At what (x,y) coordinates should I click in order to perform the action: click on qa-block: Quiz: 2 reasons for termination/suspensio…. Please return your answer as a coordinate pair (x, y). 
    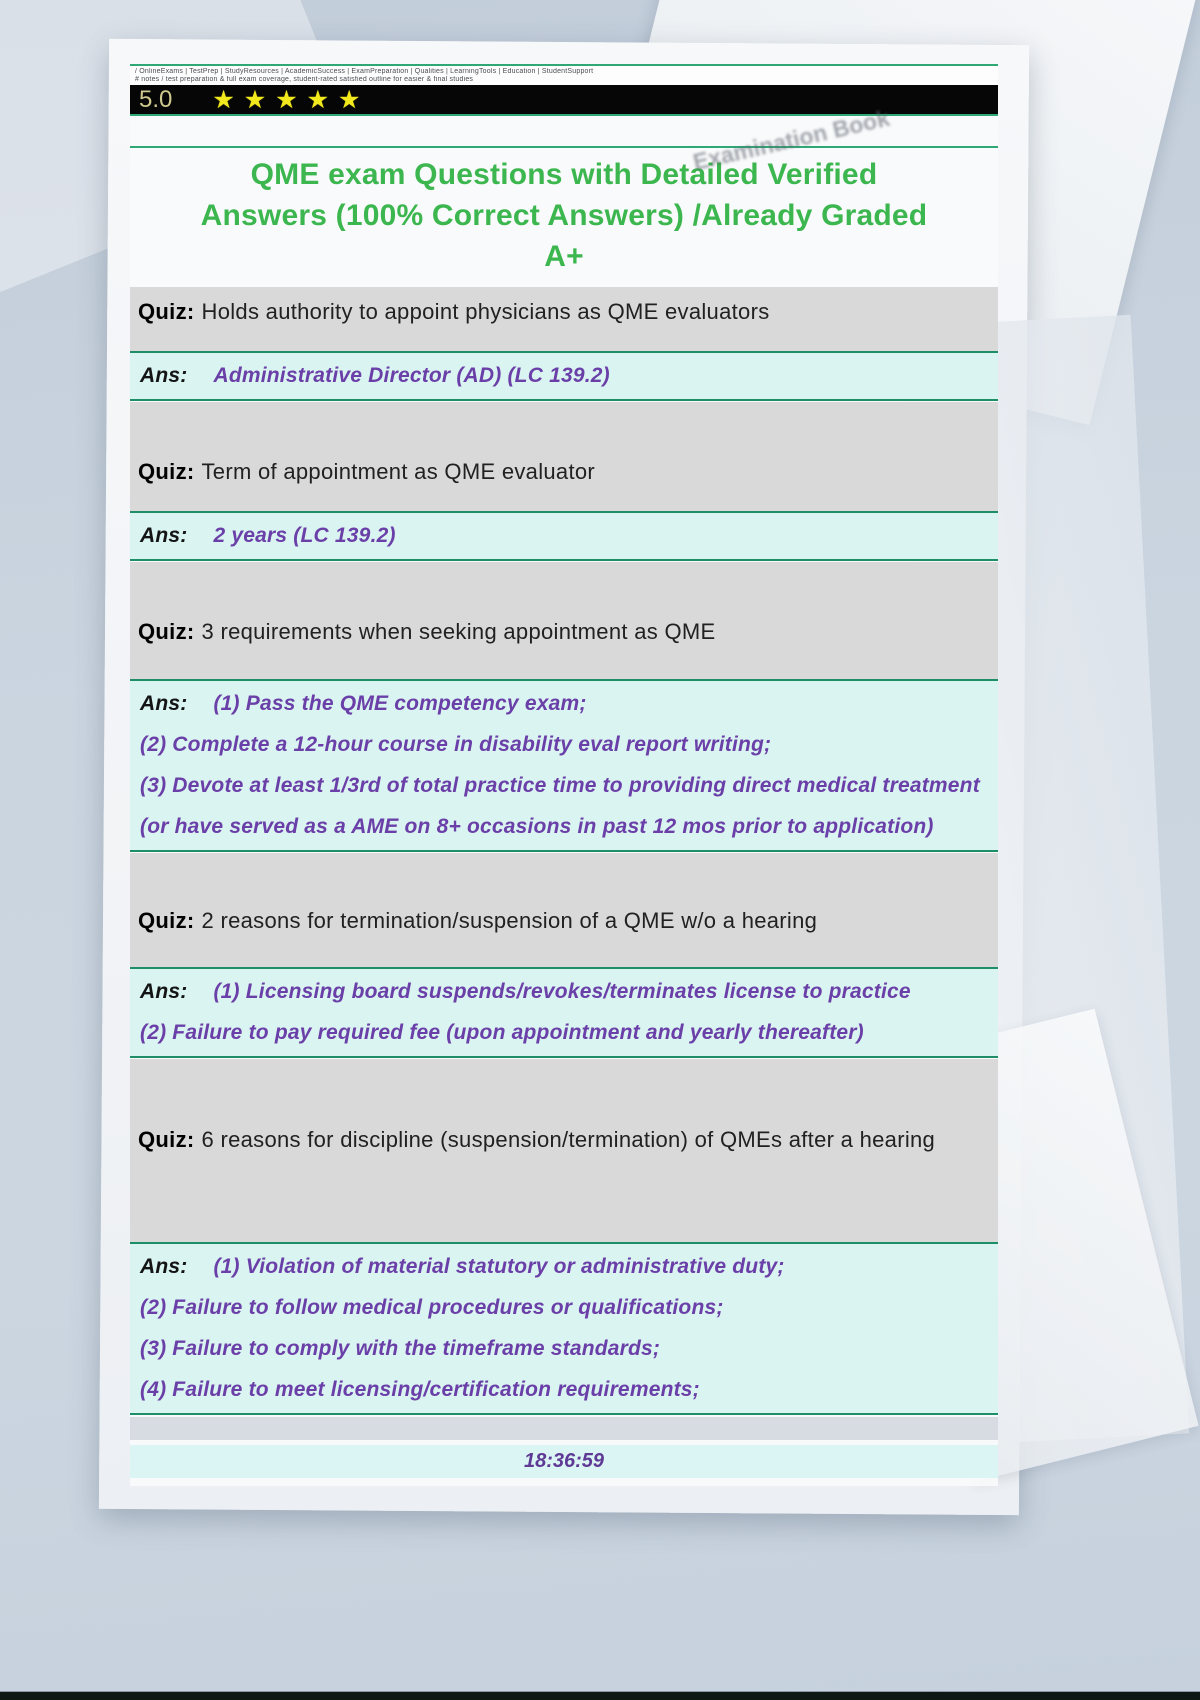
    Looking at the image, I should click on (564, 955).